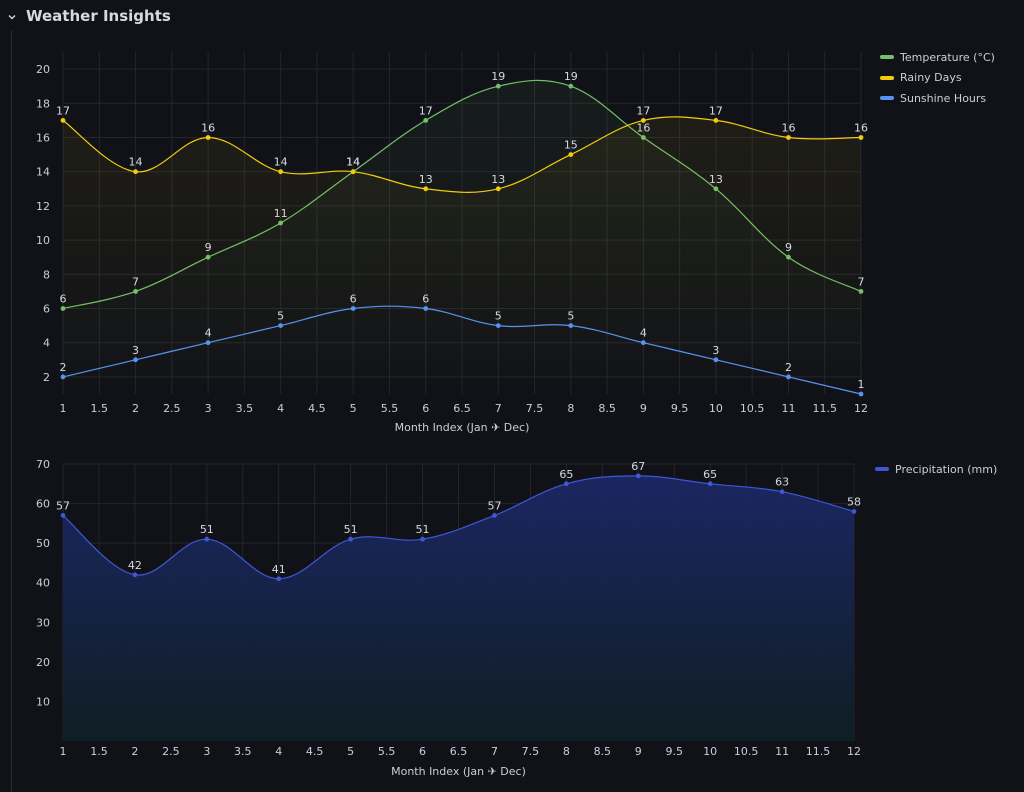 The image size is (1024, 792). I want to click on x-tick-label: 5.5, so click(387, 751).